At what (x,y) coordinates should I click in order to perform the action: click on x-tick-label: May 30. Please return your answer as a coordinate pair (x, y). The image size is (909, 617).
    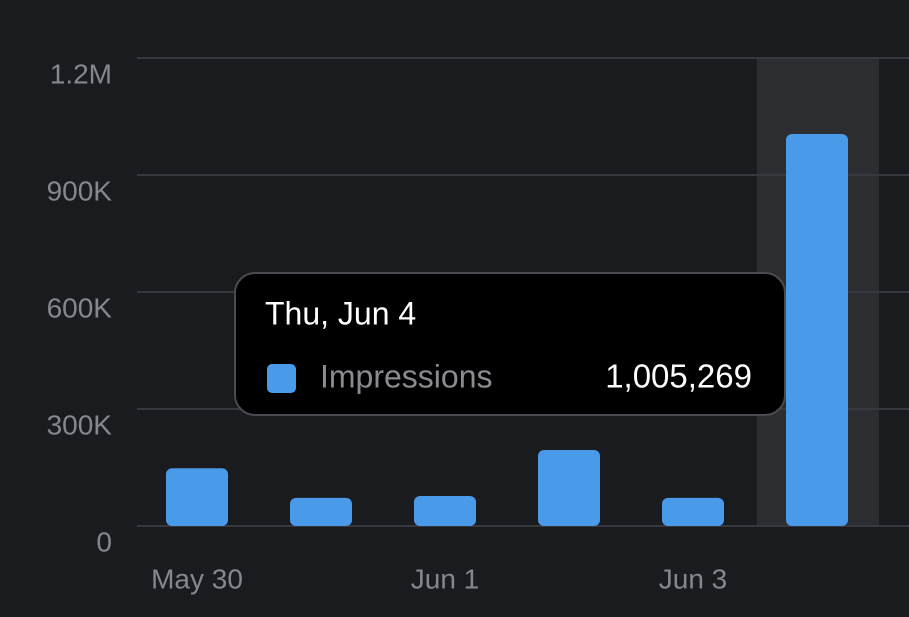
    Looking at the image, I should click on (197, 578).